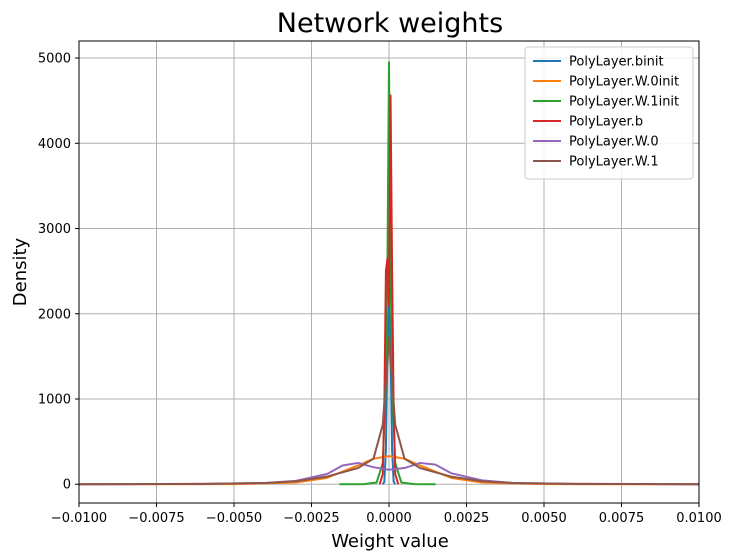 This screenshot has width=733, height=560. I want to click on x-tick-label: 0.0100, so click(699, 518).